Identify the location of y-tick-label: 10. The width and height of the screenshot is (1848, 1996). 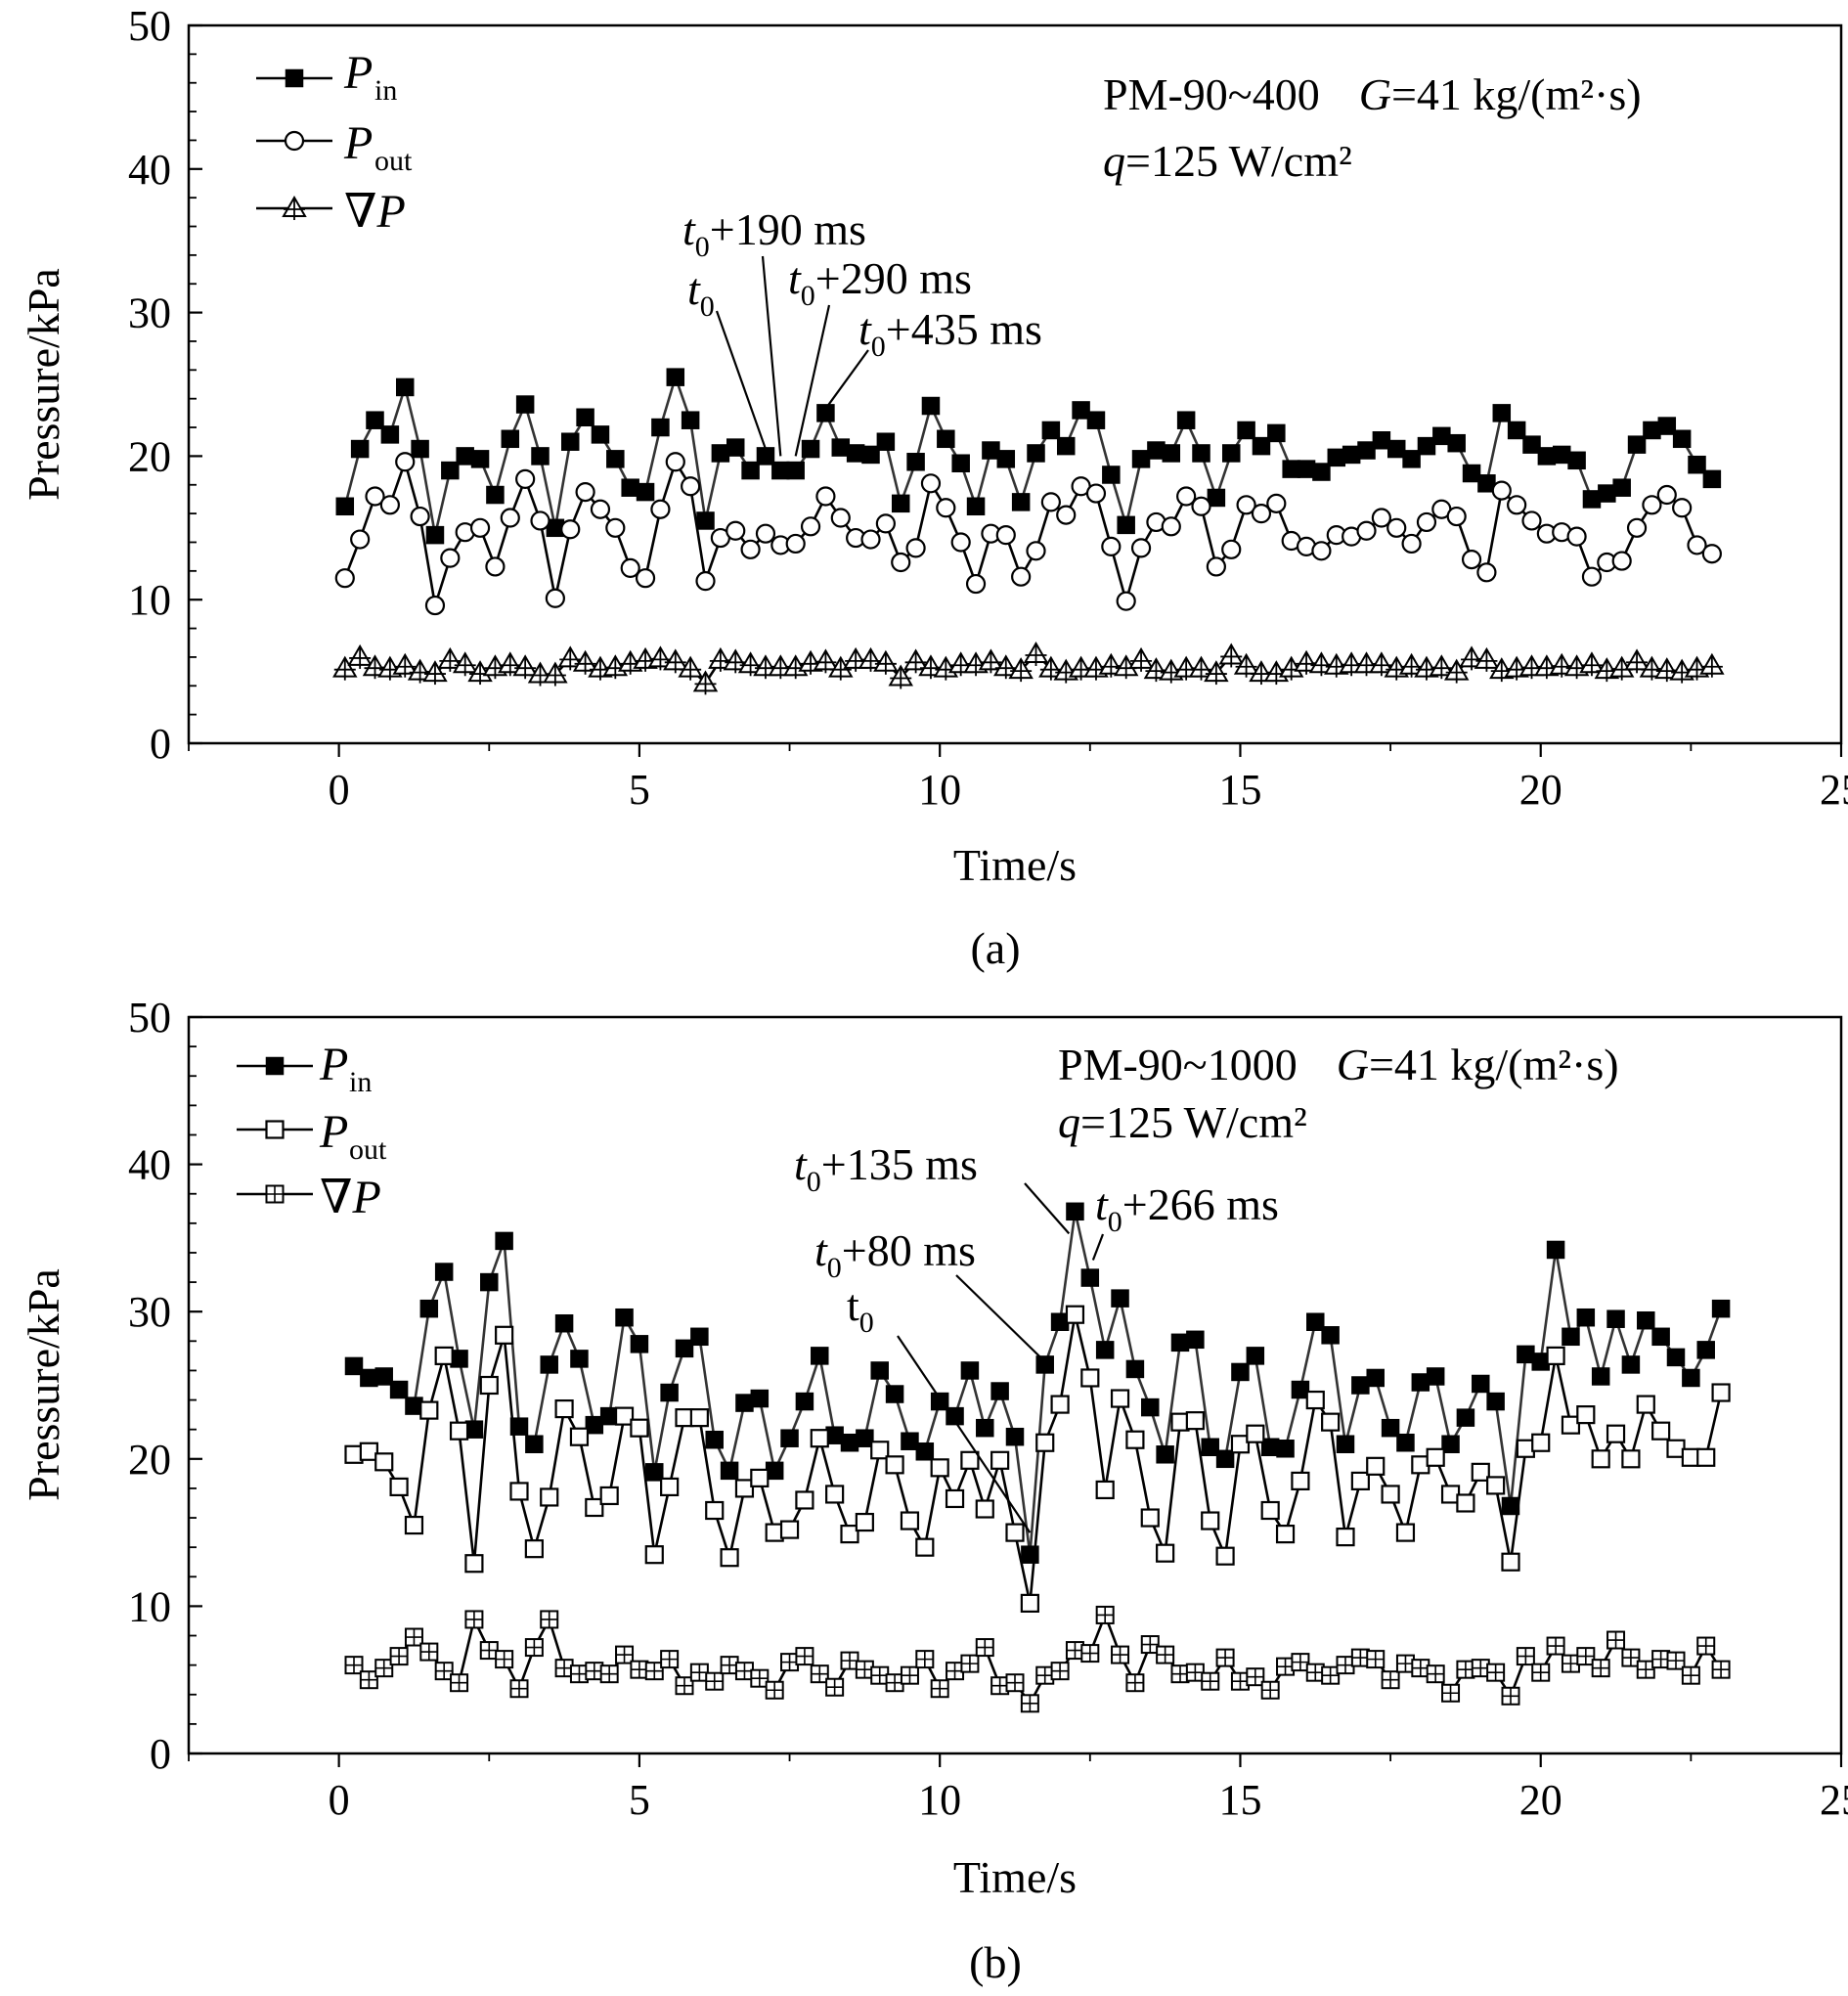
(149, 600).